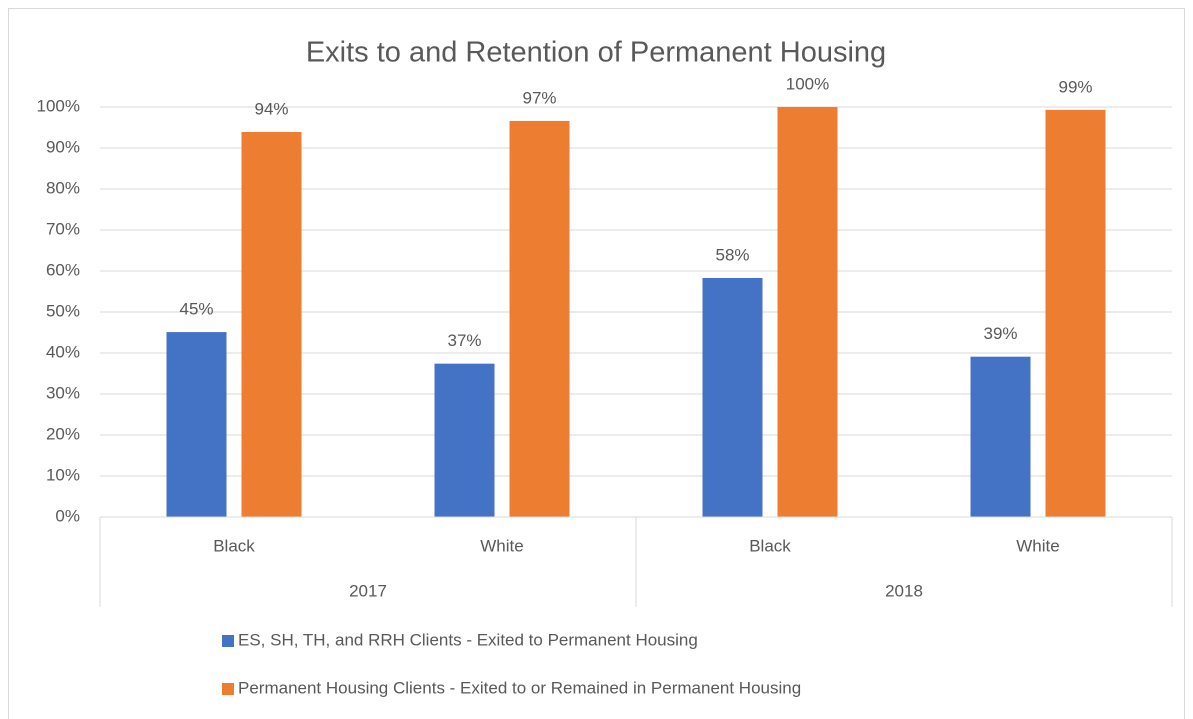  What do you see at coordinates (63, 433) in the screenshot?
I see `y-tick-label: 20%` at bounding box center [63, 433].